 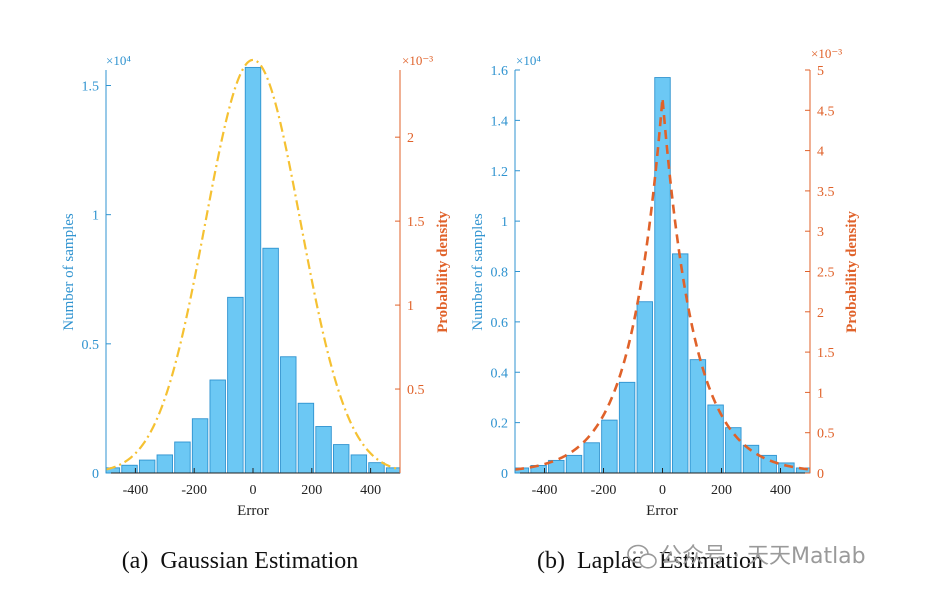 I want to click on right-y-ticks: 0 0.5 1 1.5 2 2.5 3 3.5 4 4.5 5, so click(x=820, y=273).